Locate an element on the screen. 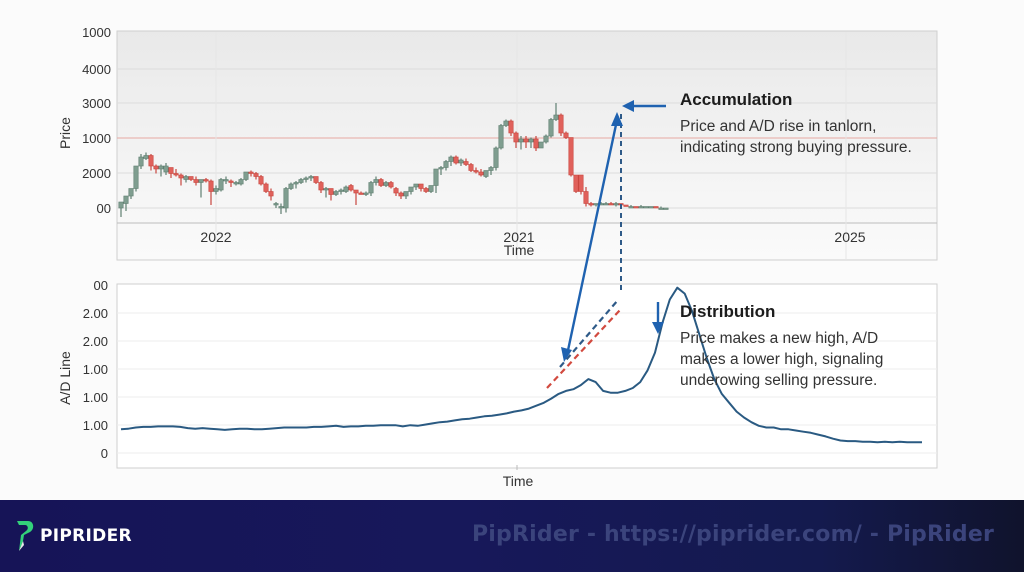  price-y-tick-label: 00 is located at coordinates (104, 208).